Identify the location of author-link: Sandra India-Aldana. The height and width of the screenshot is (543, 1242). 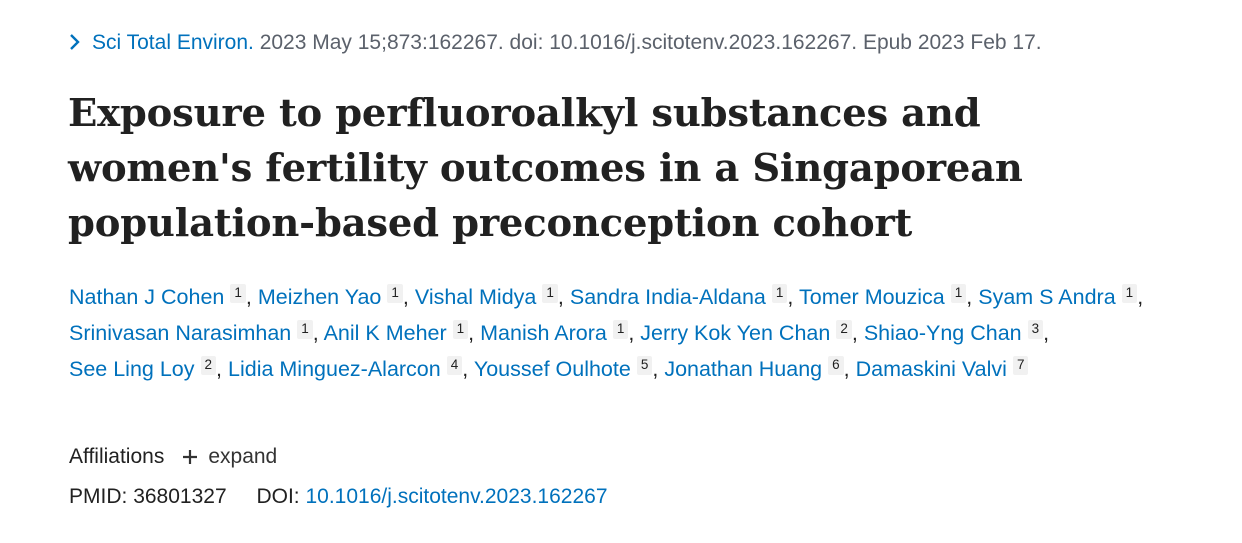
(667, 297).